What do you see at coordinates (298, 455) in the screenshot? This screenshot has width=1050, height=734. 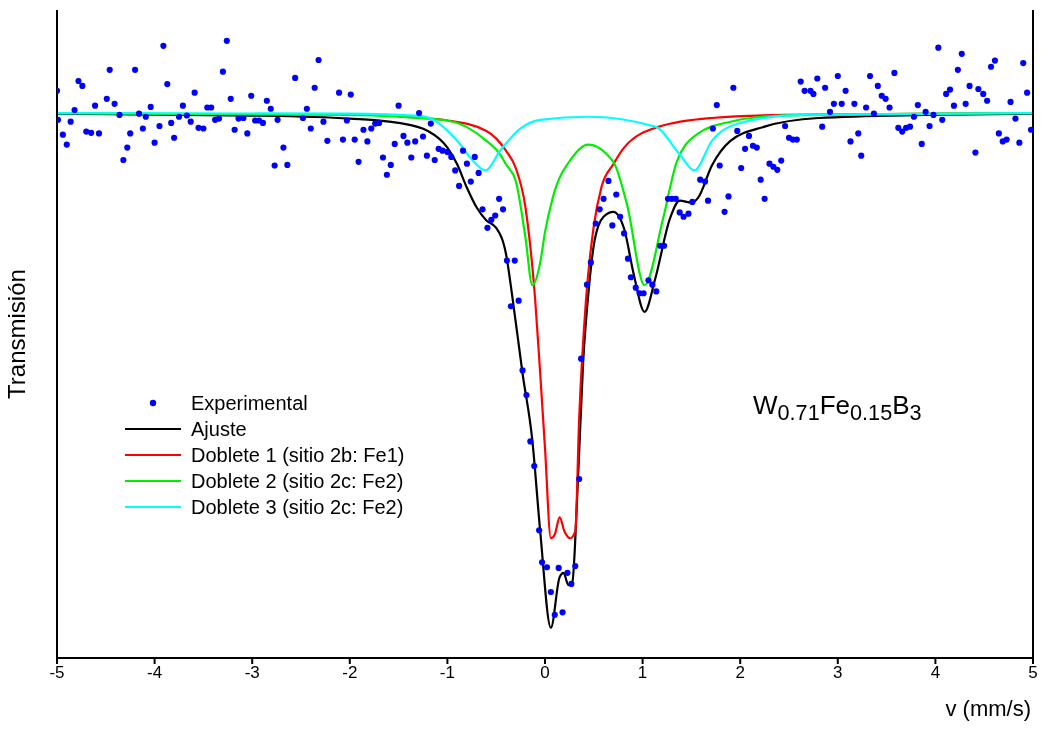 I see `legend-label: Doblete 1 (sitio 2b: Fe1)` at bounding box center [298, 455].